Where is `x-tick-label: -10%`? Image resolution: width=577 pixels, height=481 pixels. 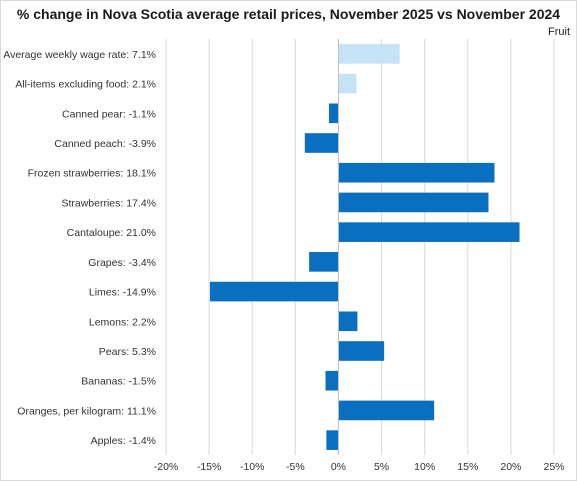 x-tick-label: -10% is located at coordinates (252, 467).